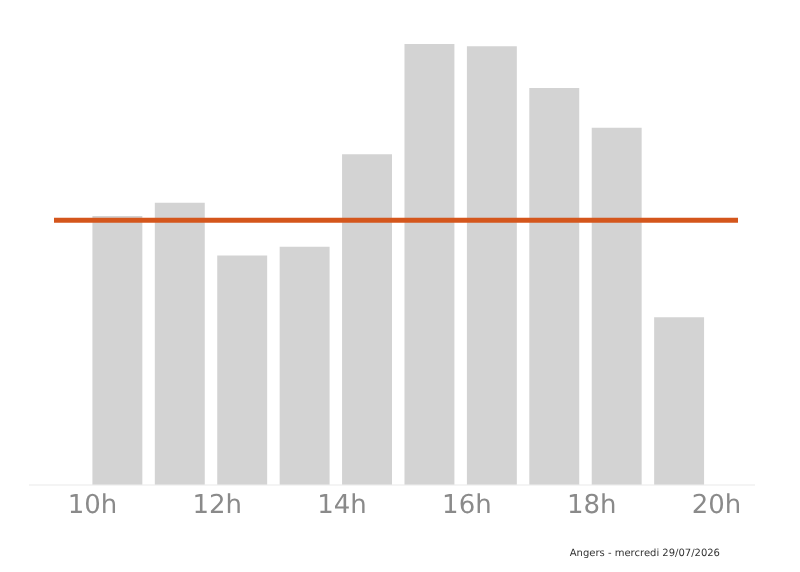 The image size is (800, 572). Describe the element at coordinates (591, 506) in the screenshot. I see `x-tick-label: 18h` at that location.